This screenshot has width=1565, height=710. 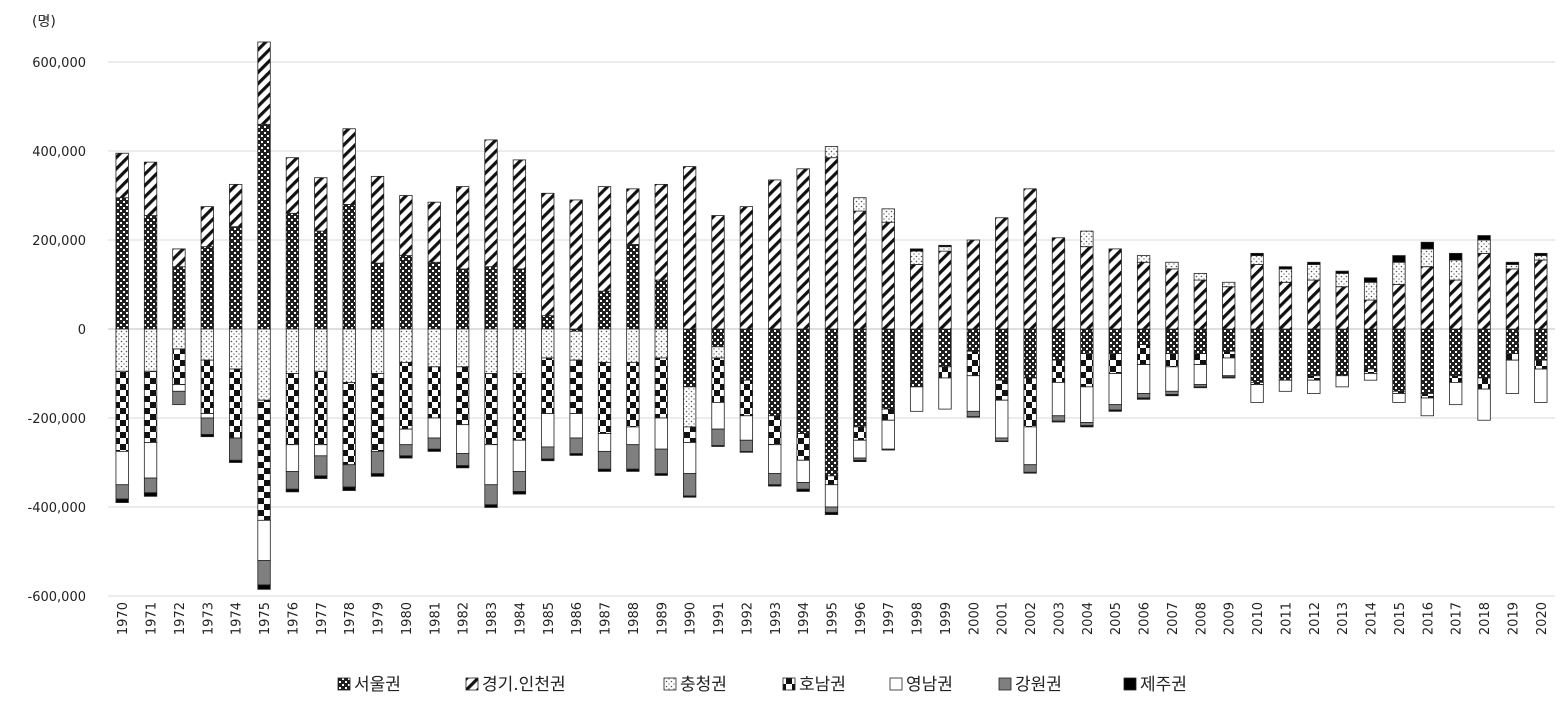 I want to click on bar-서울권-1997, so click(x=888, y=369).